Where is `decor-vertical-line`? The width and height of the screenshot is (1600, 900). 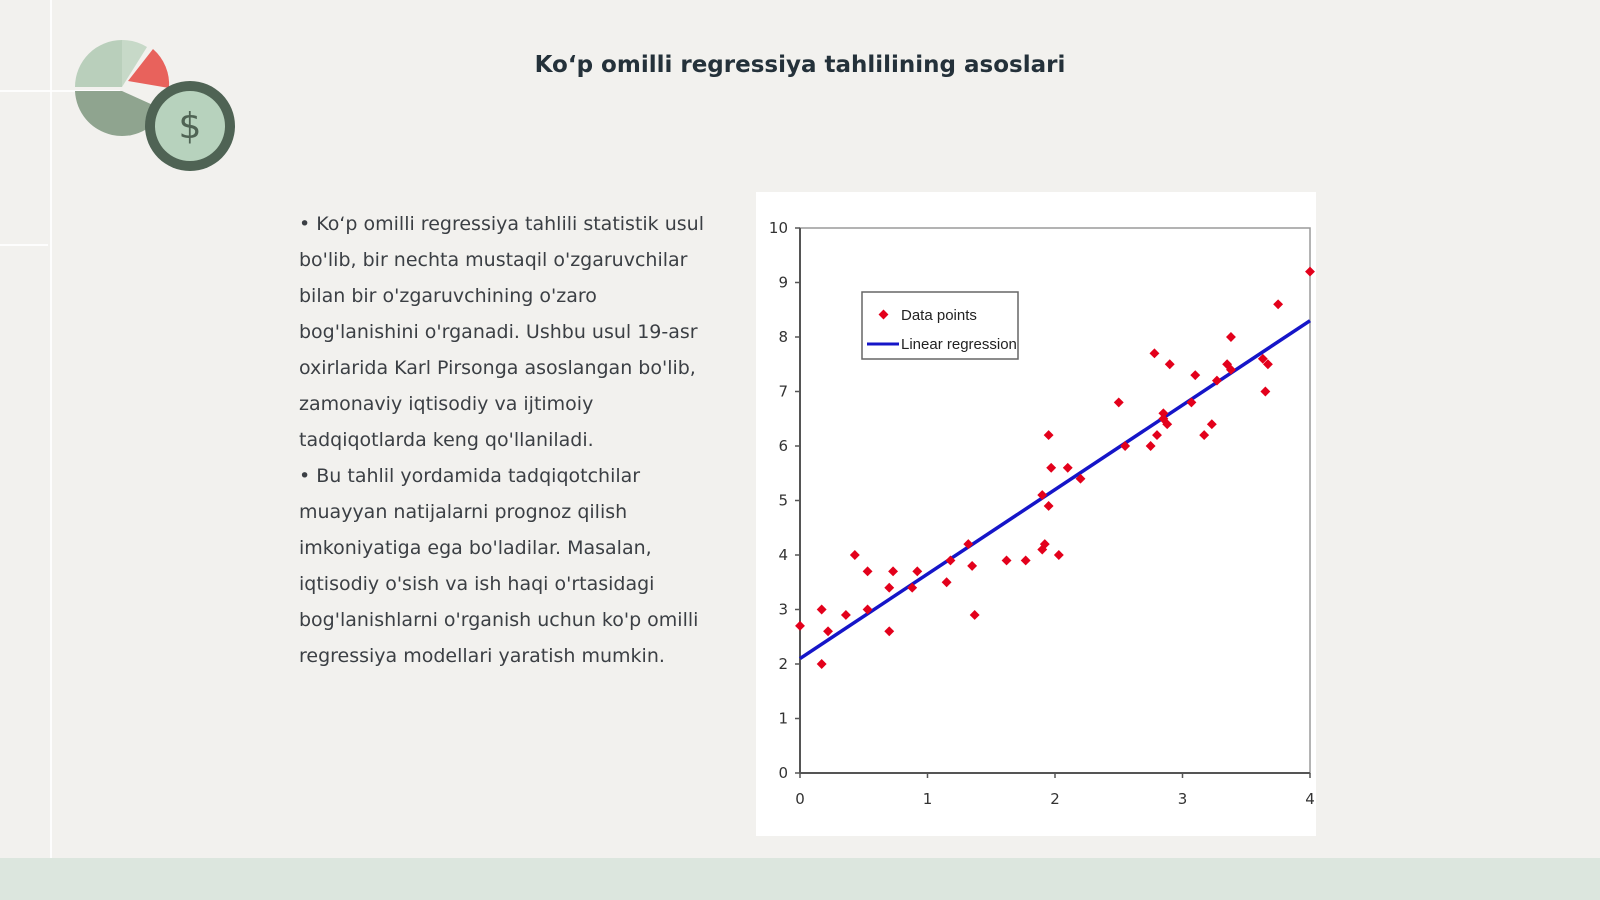 decor-vertical-line is located at coordinates (51, 450).